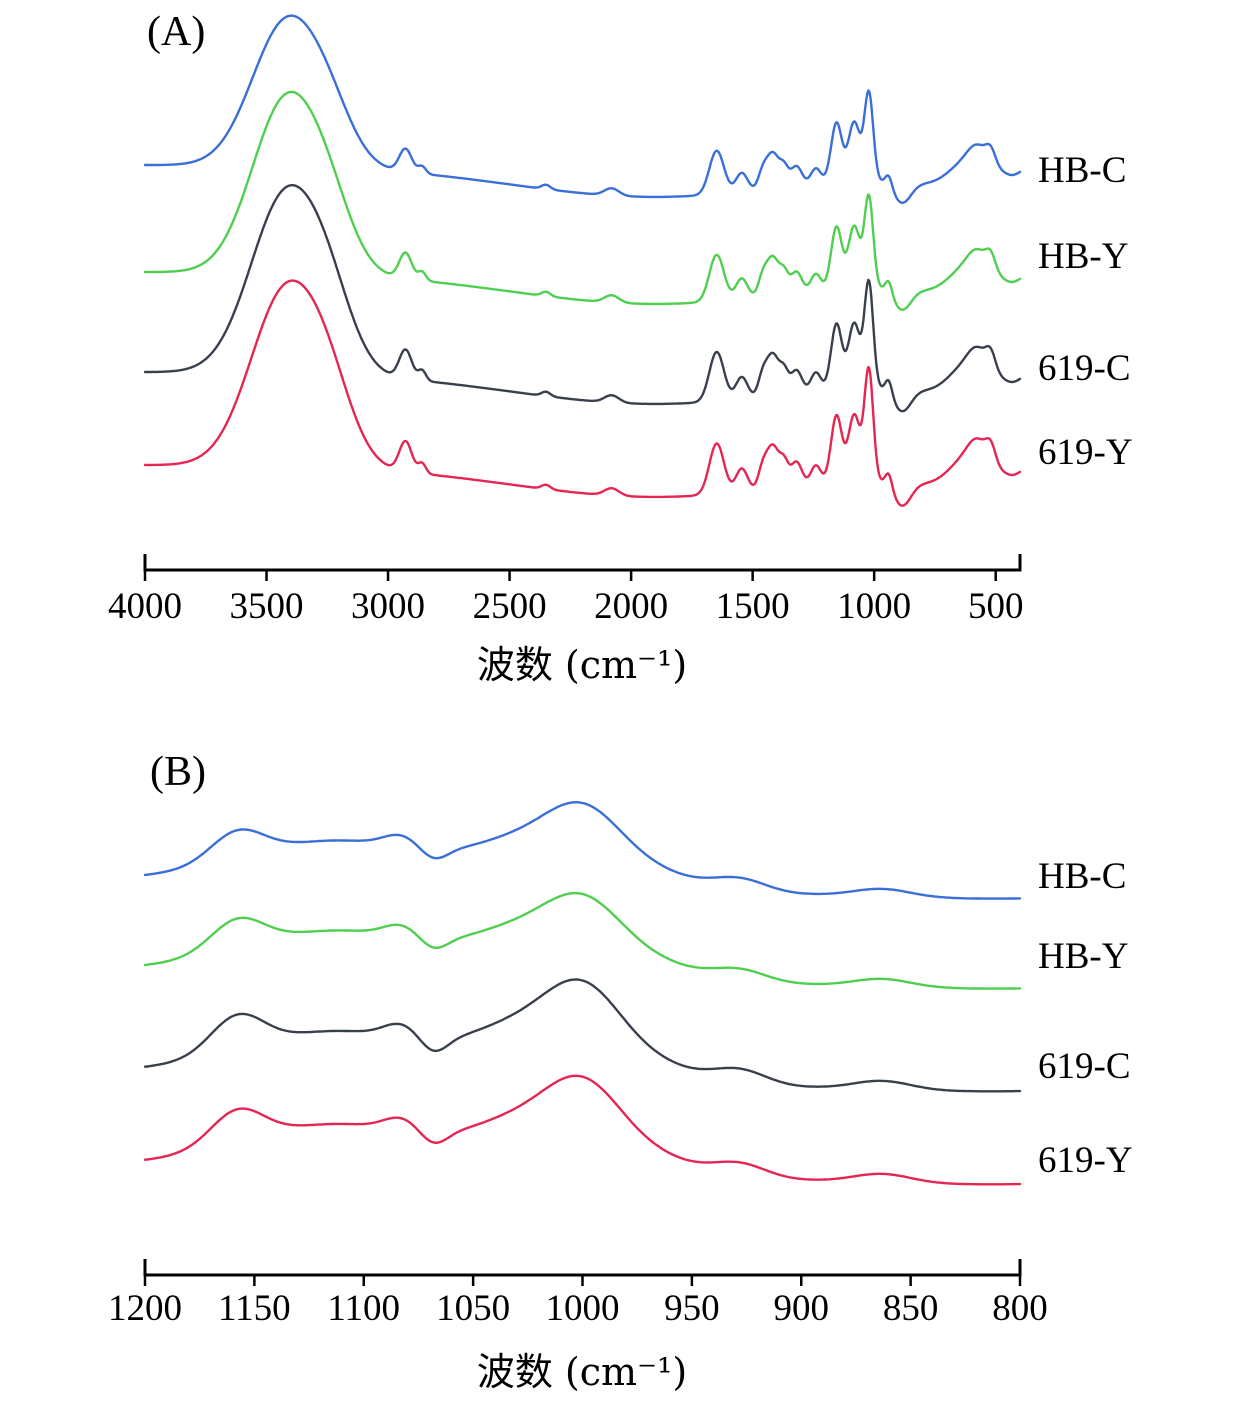 The width and height of the screenshot is (1260, 1403). What do you see at coordinates (145, 1308) in the screenshot?
I see `x-tick-label: 1200` at bounding box center [145, 1308].